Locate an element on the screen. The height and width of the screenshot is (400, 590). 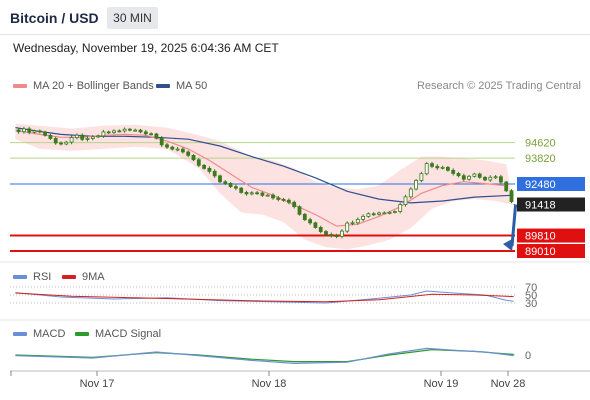
time-tick-label: Nov 19 is located at coordinates (441, 384).